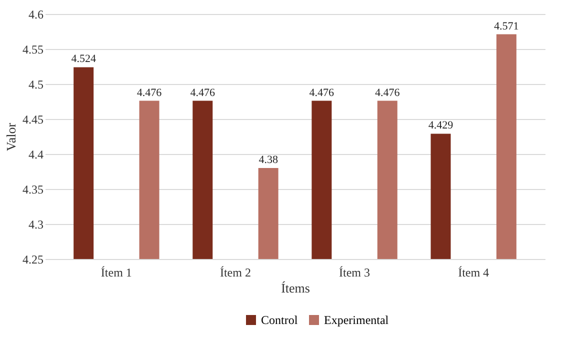  What do you see at coordinates (441, 126) in the screenshot?
I see `data-label: 4.429` at bounding box center [441, 126].